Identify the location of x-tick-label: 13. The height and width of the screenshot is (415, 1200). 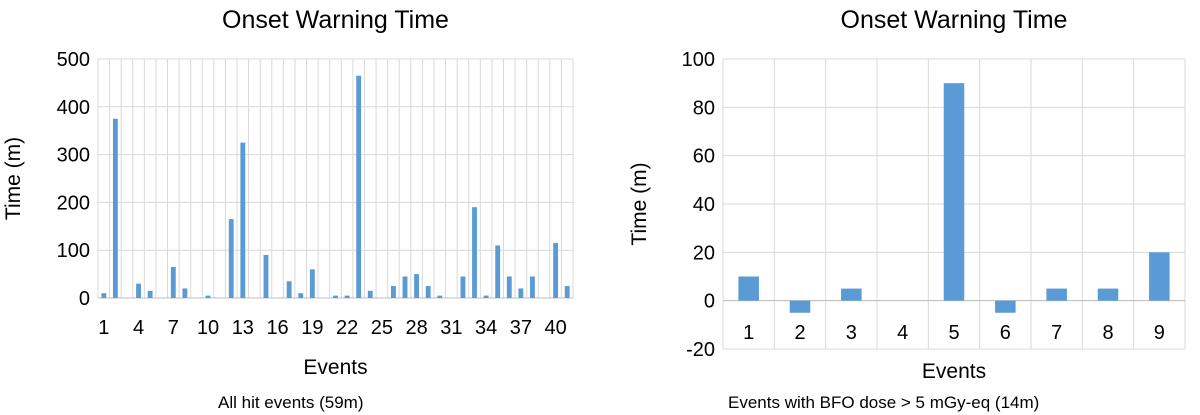
(243, 328).